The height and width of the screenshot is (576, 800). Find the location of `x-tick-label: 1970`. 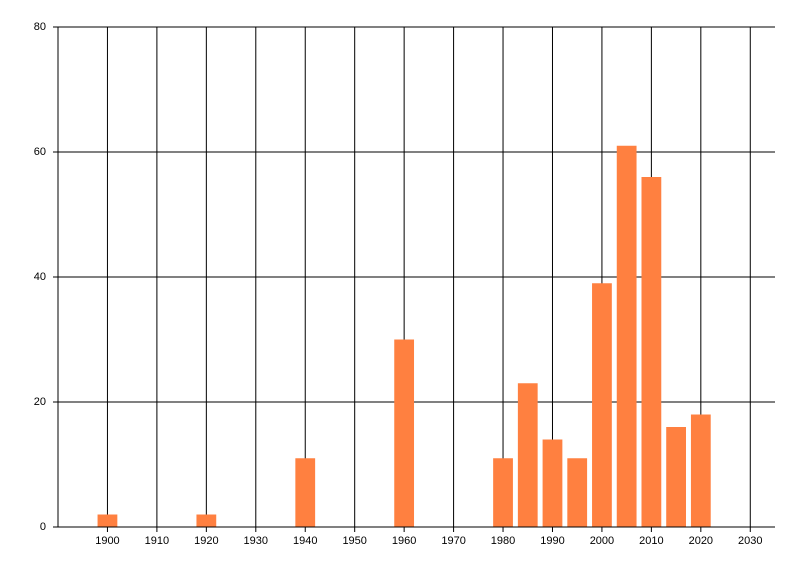

x-tick-label: 1970 is located at coordinates (453, 541).